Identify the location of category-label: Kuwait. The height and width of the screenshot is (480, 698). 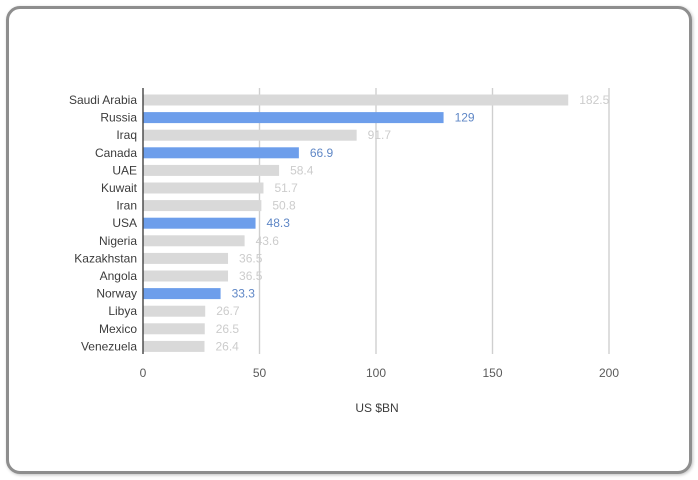
(119, 188).